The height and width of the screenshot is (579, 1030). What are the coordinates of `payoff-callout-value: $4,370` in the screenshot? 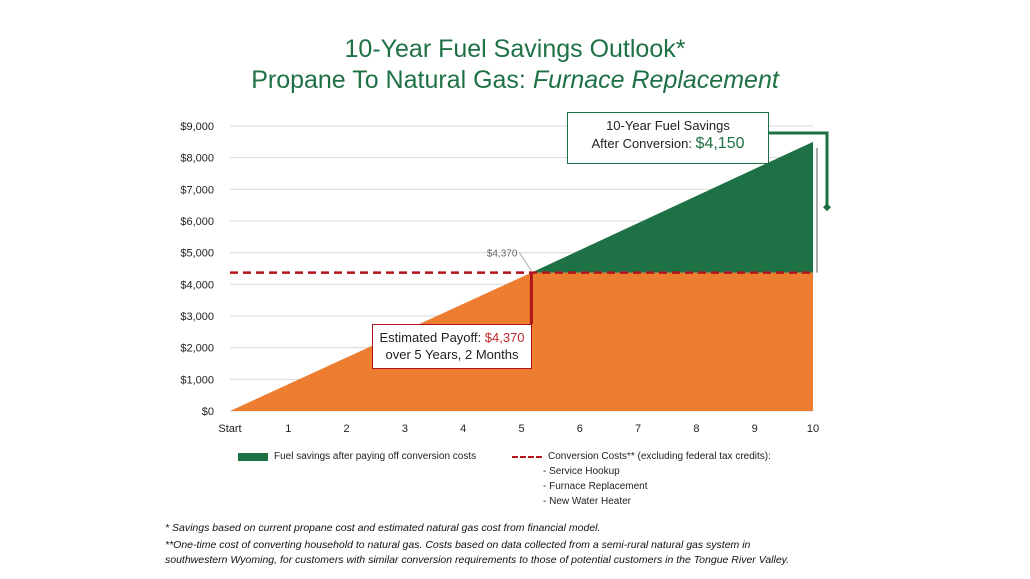 It's located at (504, 337).